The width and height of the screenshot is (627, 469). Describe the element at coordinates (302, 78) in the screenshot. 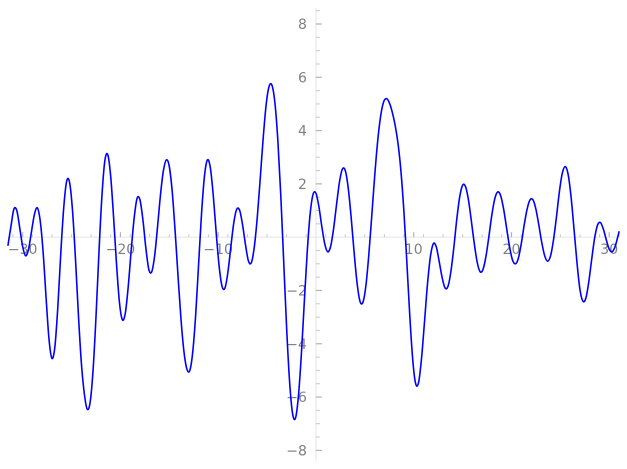

I see `y-tick-label: 6` at that location.